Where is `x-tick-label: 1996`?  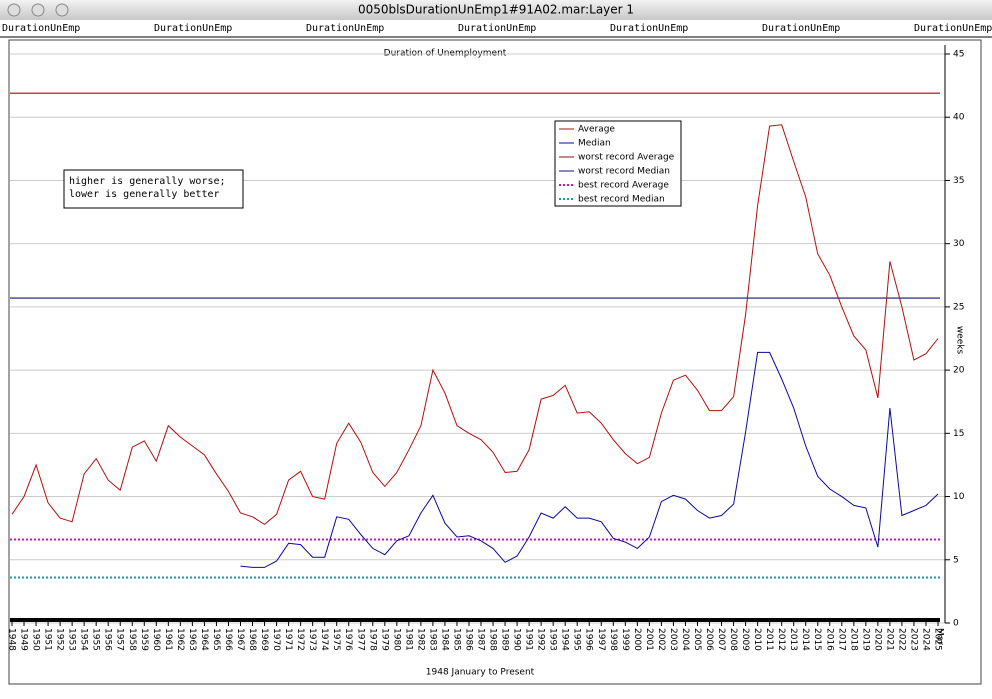 x-tick-label: 1996 is located at coordinates (589, 639).